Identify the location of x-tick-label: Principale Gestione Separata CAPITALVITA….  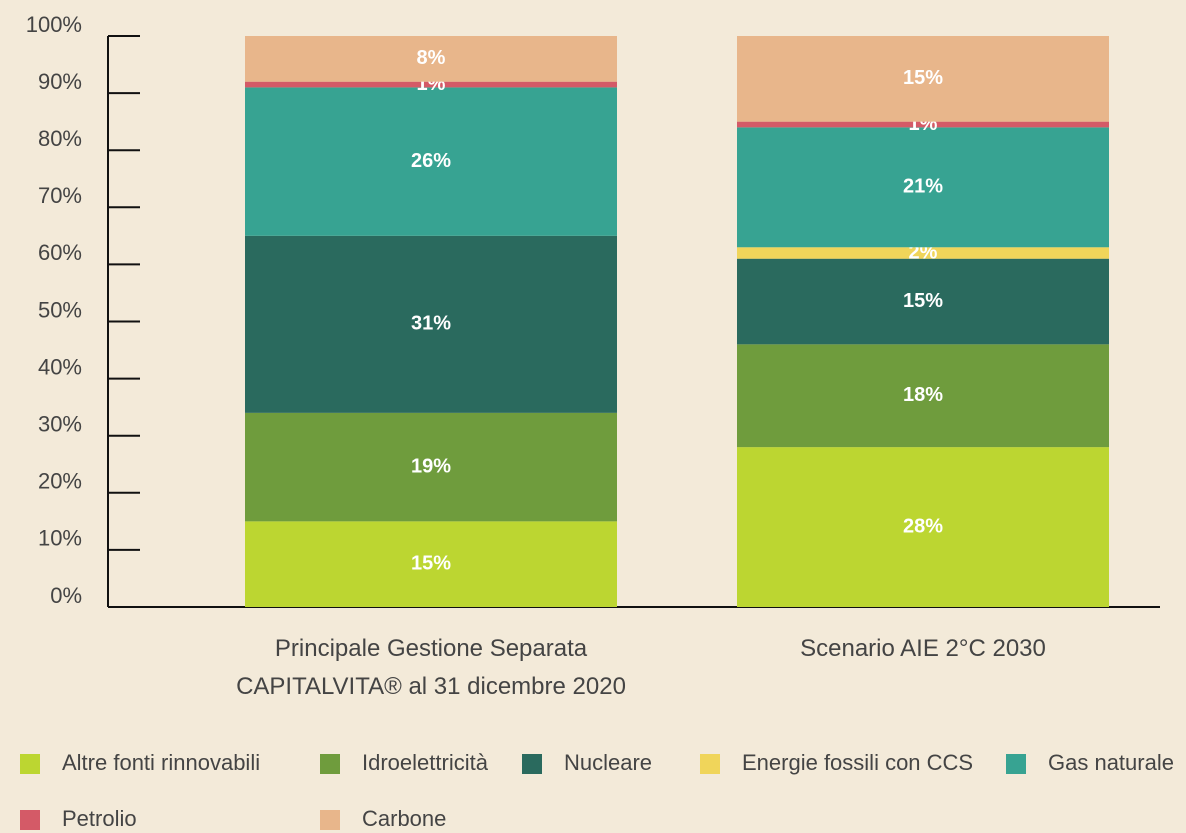
(431, 667).